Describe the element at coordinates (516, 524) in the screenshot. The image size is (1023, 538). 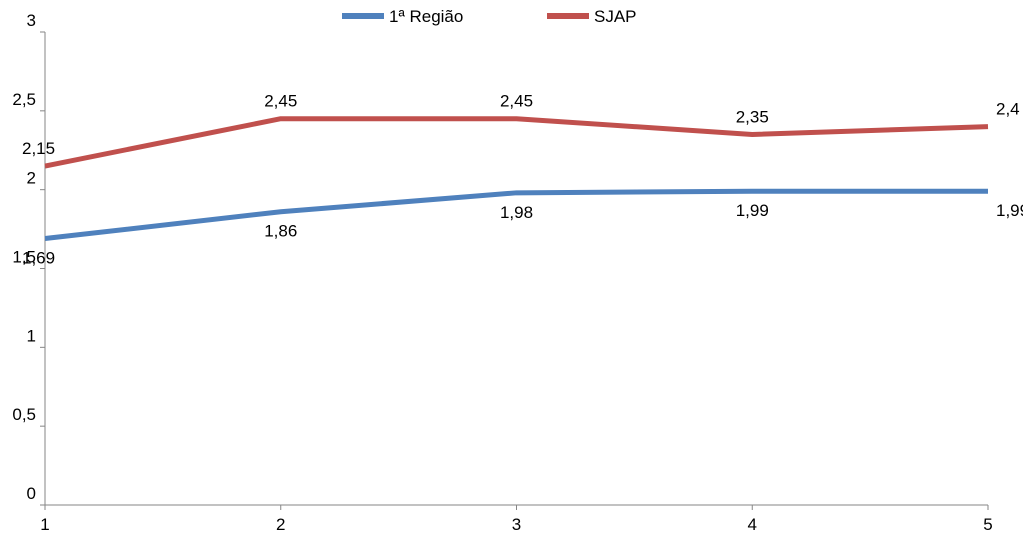
I see `x-tick-label: 3` at that location.